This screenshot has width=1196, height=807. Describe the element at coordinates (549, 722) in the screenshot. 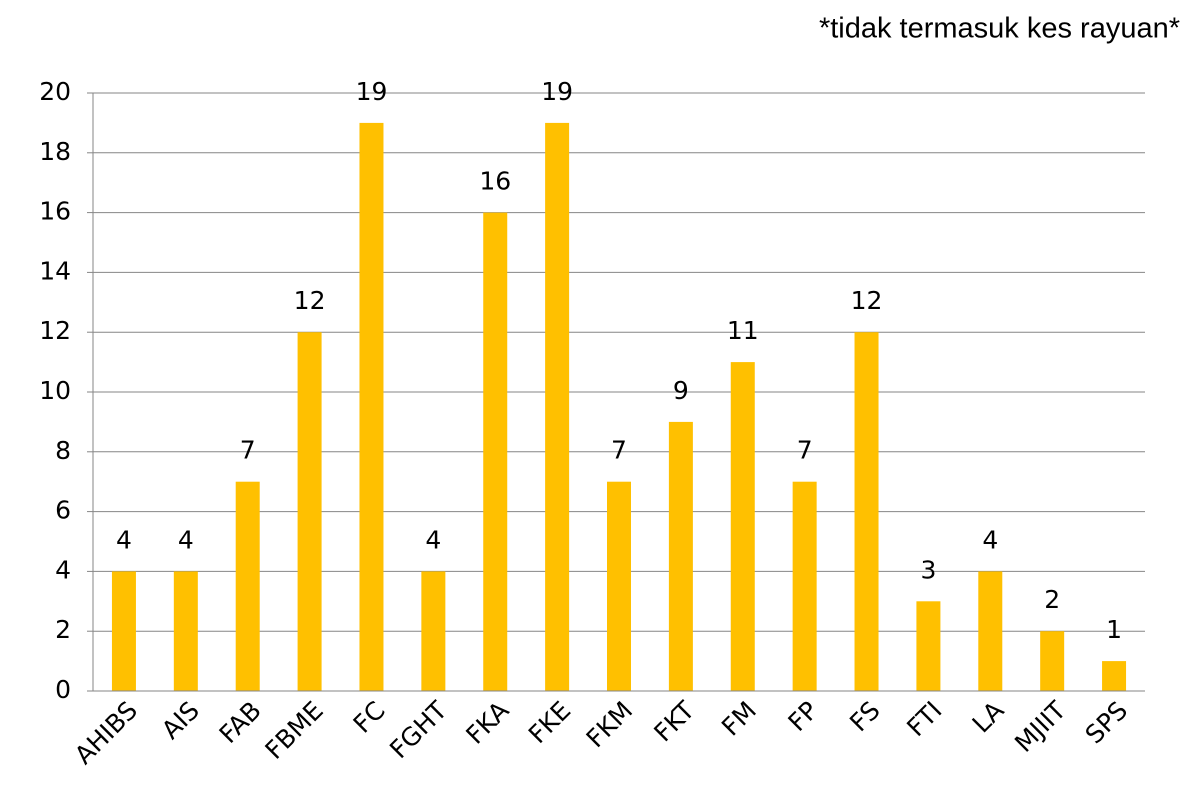

I see `x-tick-label: FKE` at that location.